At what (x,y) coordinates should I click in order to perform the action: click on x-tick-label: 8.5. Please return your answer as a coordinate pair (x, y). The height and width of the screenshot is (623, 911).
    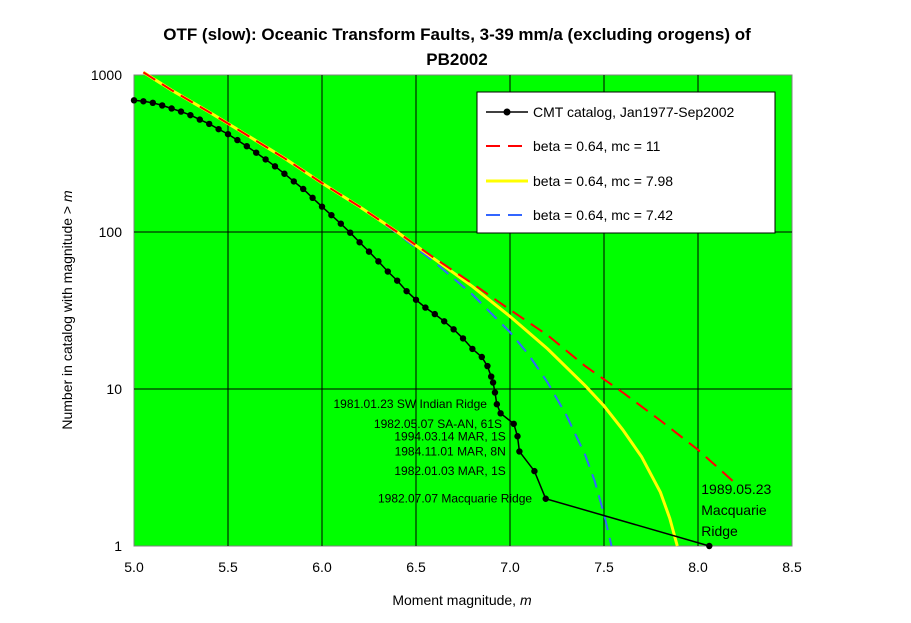
    Looking at the image, I should click on (792, 567).